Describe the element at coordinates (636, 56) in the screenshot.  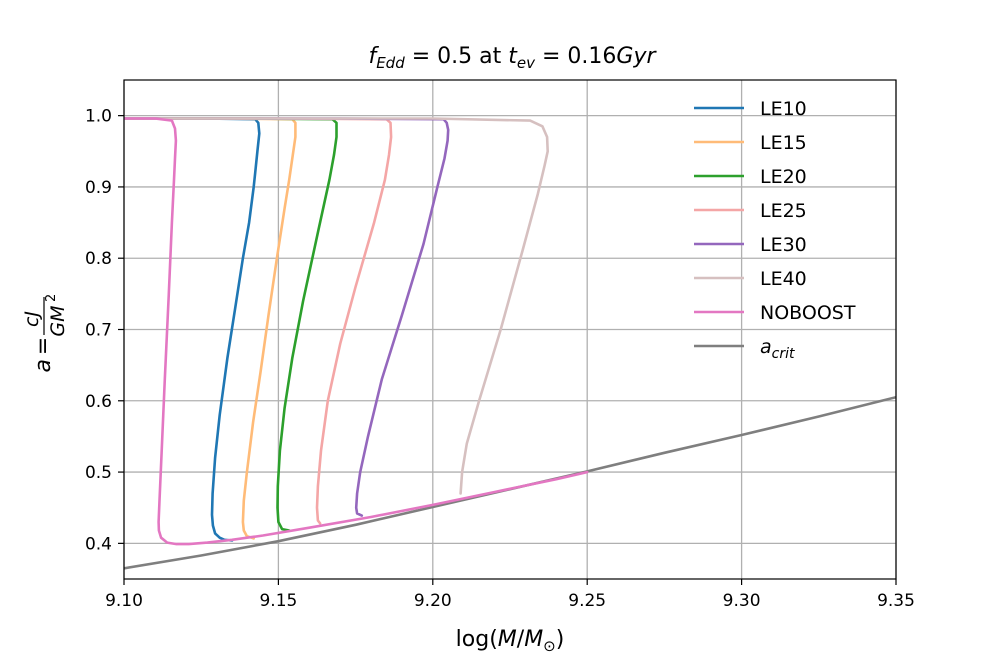
I see `title-unit: Gyr` at that location.